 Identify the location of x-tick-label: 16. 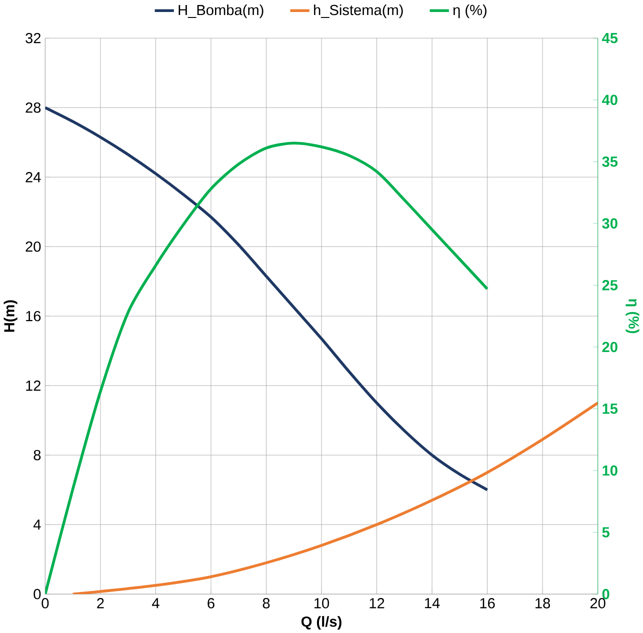
(487, 603).